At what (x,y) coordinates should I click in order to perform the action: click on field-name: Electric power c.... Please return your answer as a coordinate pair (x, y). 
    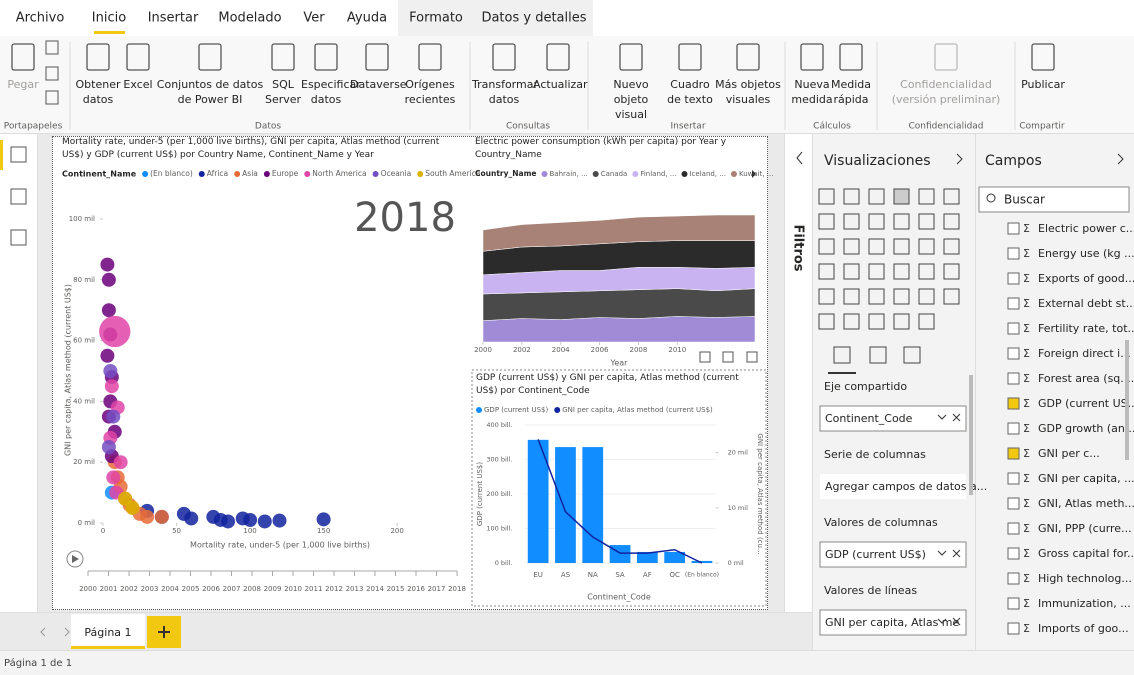
    Looking at the image, I should click on (1086, 228).